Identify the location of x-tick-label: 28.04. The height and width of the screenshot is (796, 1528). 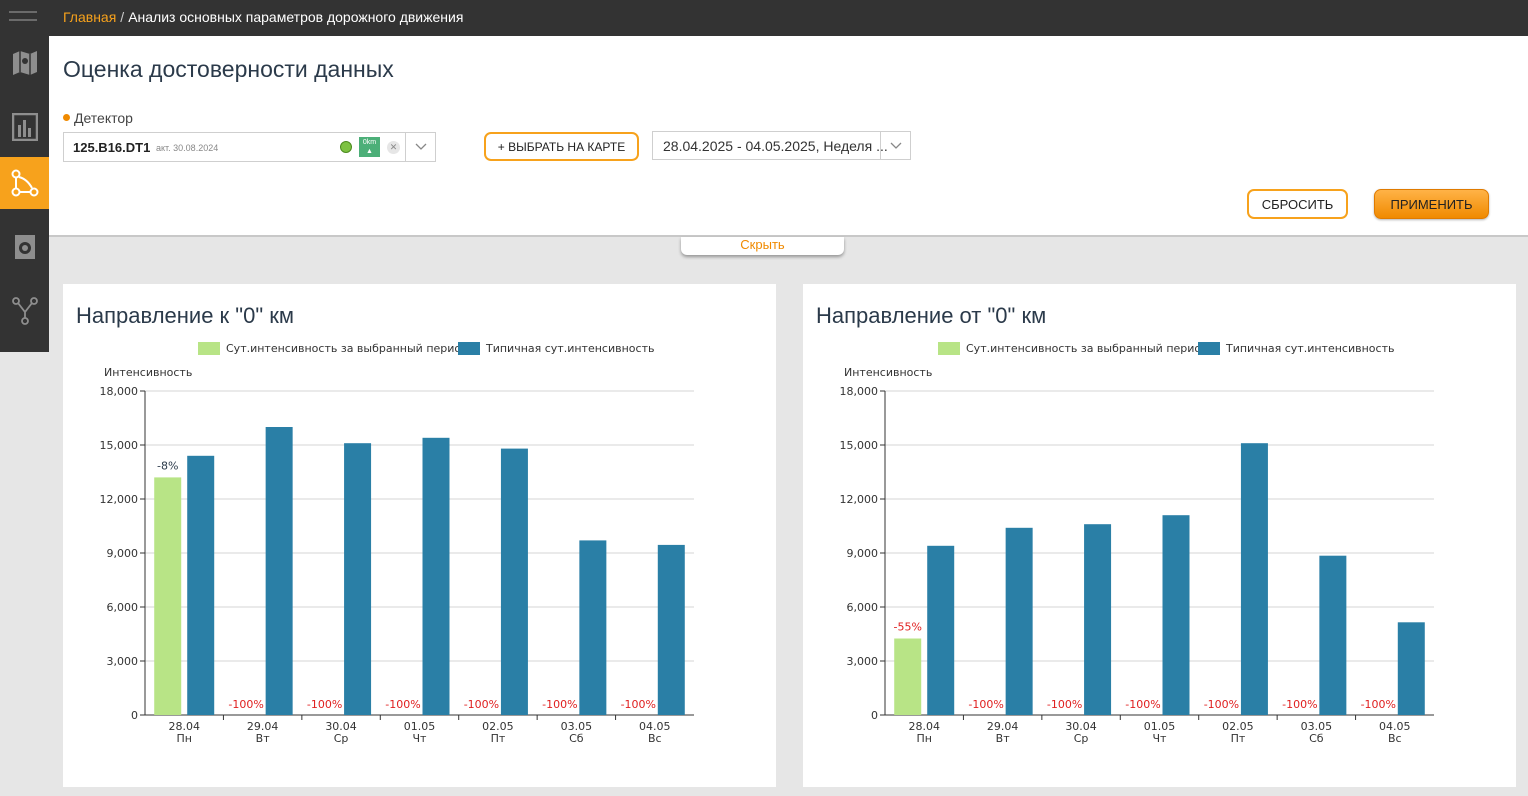
(924, 726).